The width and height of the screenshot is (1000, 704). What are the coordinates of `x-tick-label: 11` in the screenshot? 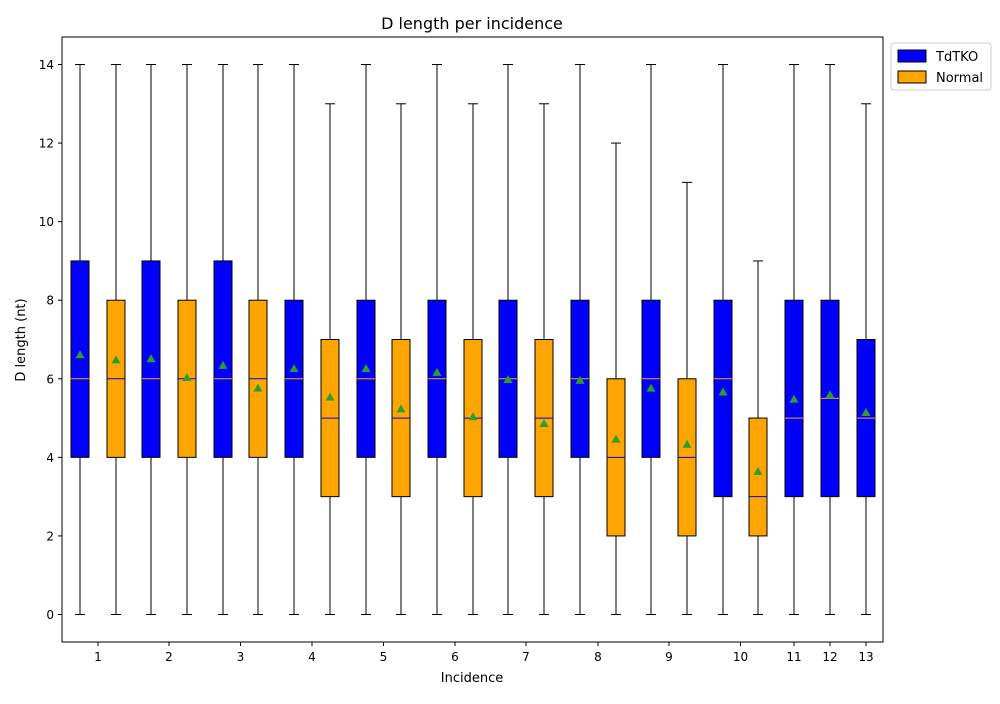 It's located at (793, 657).